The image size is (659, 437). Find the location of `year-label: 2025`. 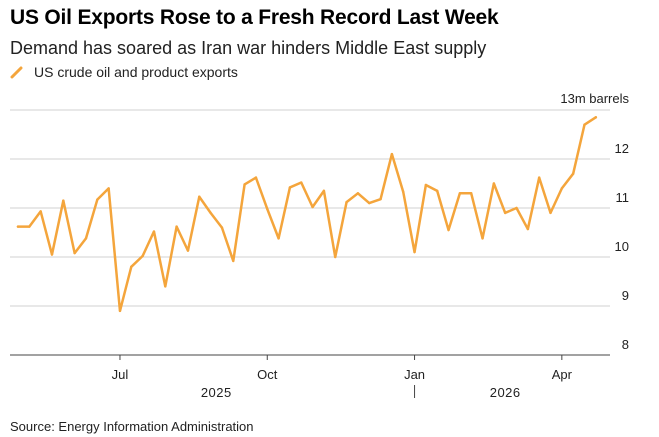

year-label: 2025 is located at coordinates (216, 392).